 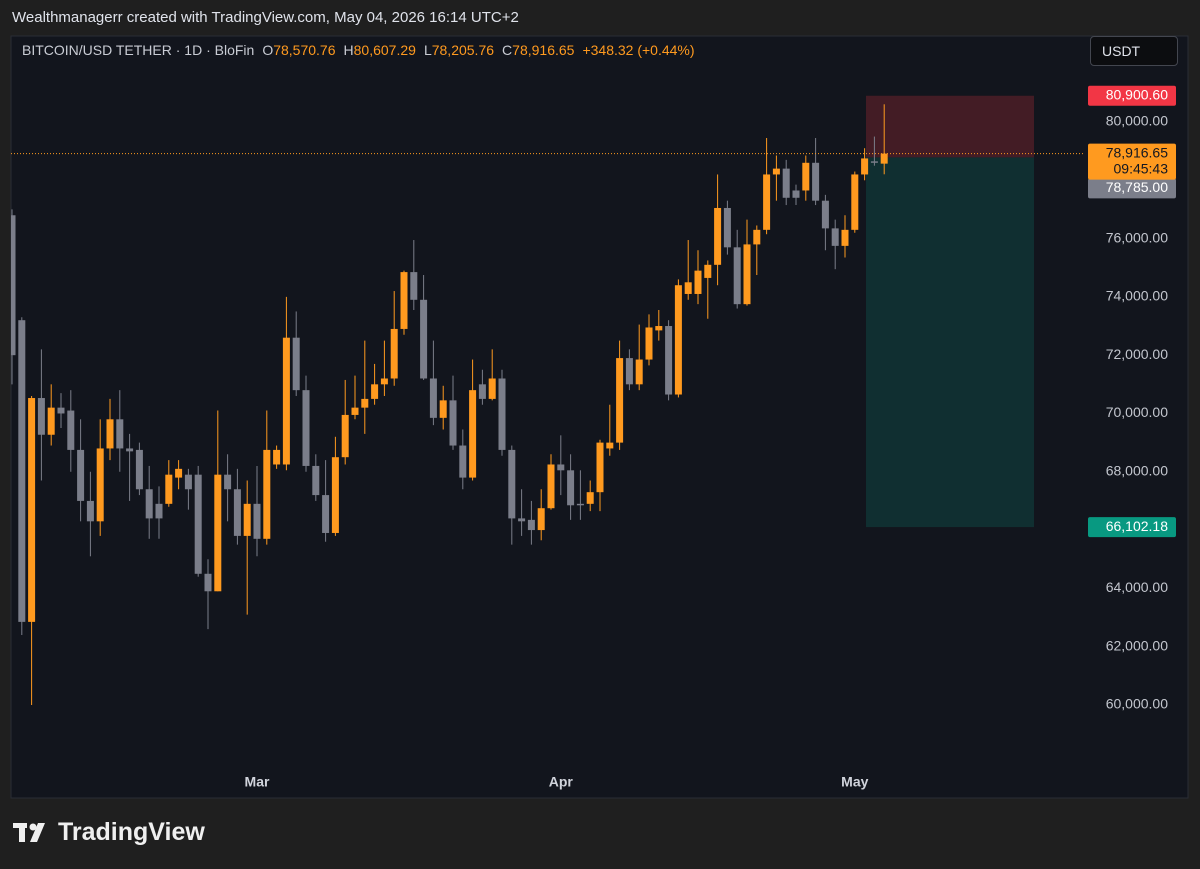 What do you see at coordinates (1137, 94) in the screenshot?
I see `stop-label: 80,900.60` at bounding box center [1137, 94].